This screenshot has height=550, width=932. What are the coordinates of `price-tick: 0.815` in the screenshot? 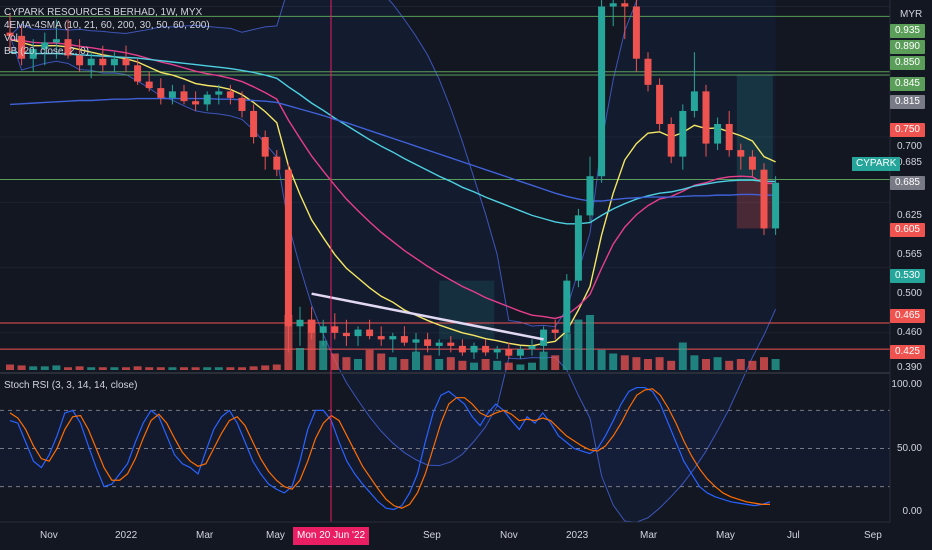 It's located at (907, 102).